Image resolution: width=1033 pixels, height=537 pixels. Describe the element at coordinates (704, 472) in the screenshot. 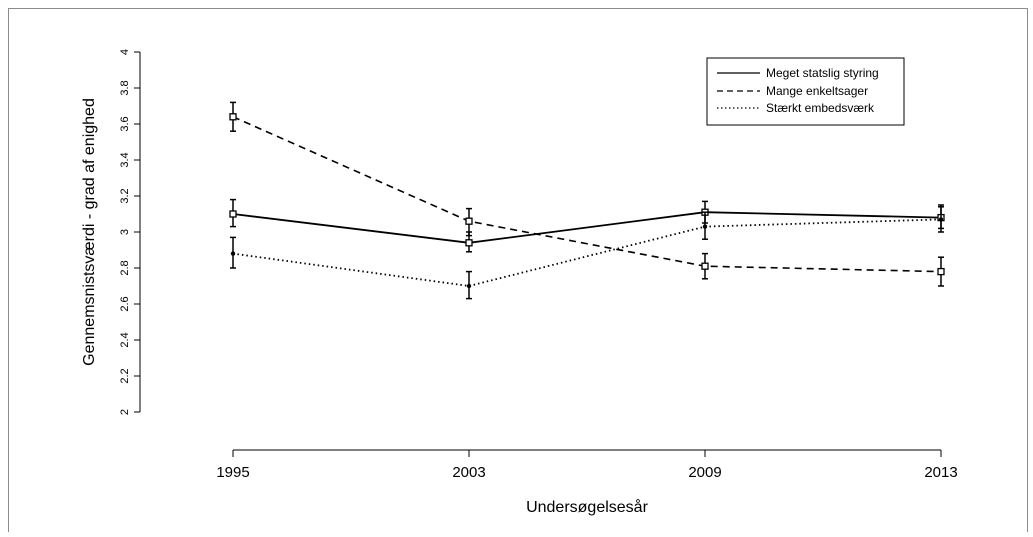

I see `x-tick-label: 2009` at that location.